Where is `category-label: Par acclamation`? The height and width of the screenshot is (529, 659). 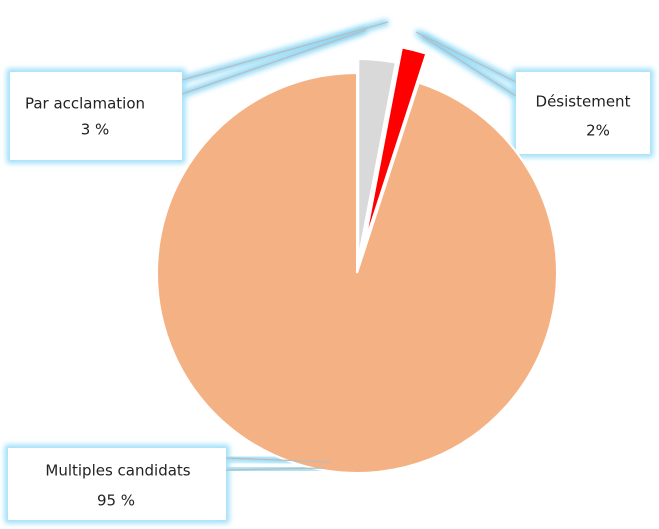
category-label: Par acclamation is located at coordinates (85, 104).